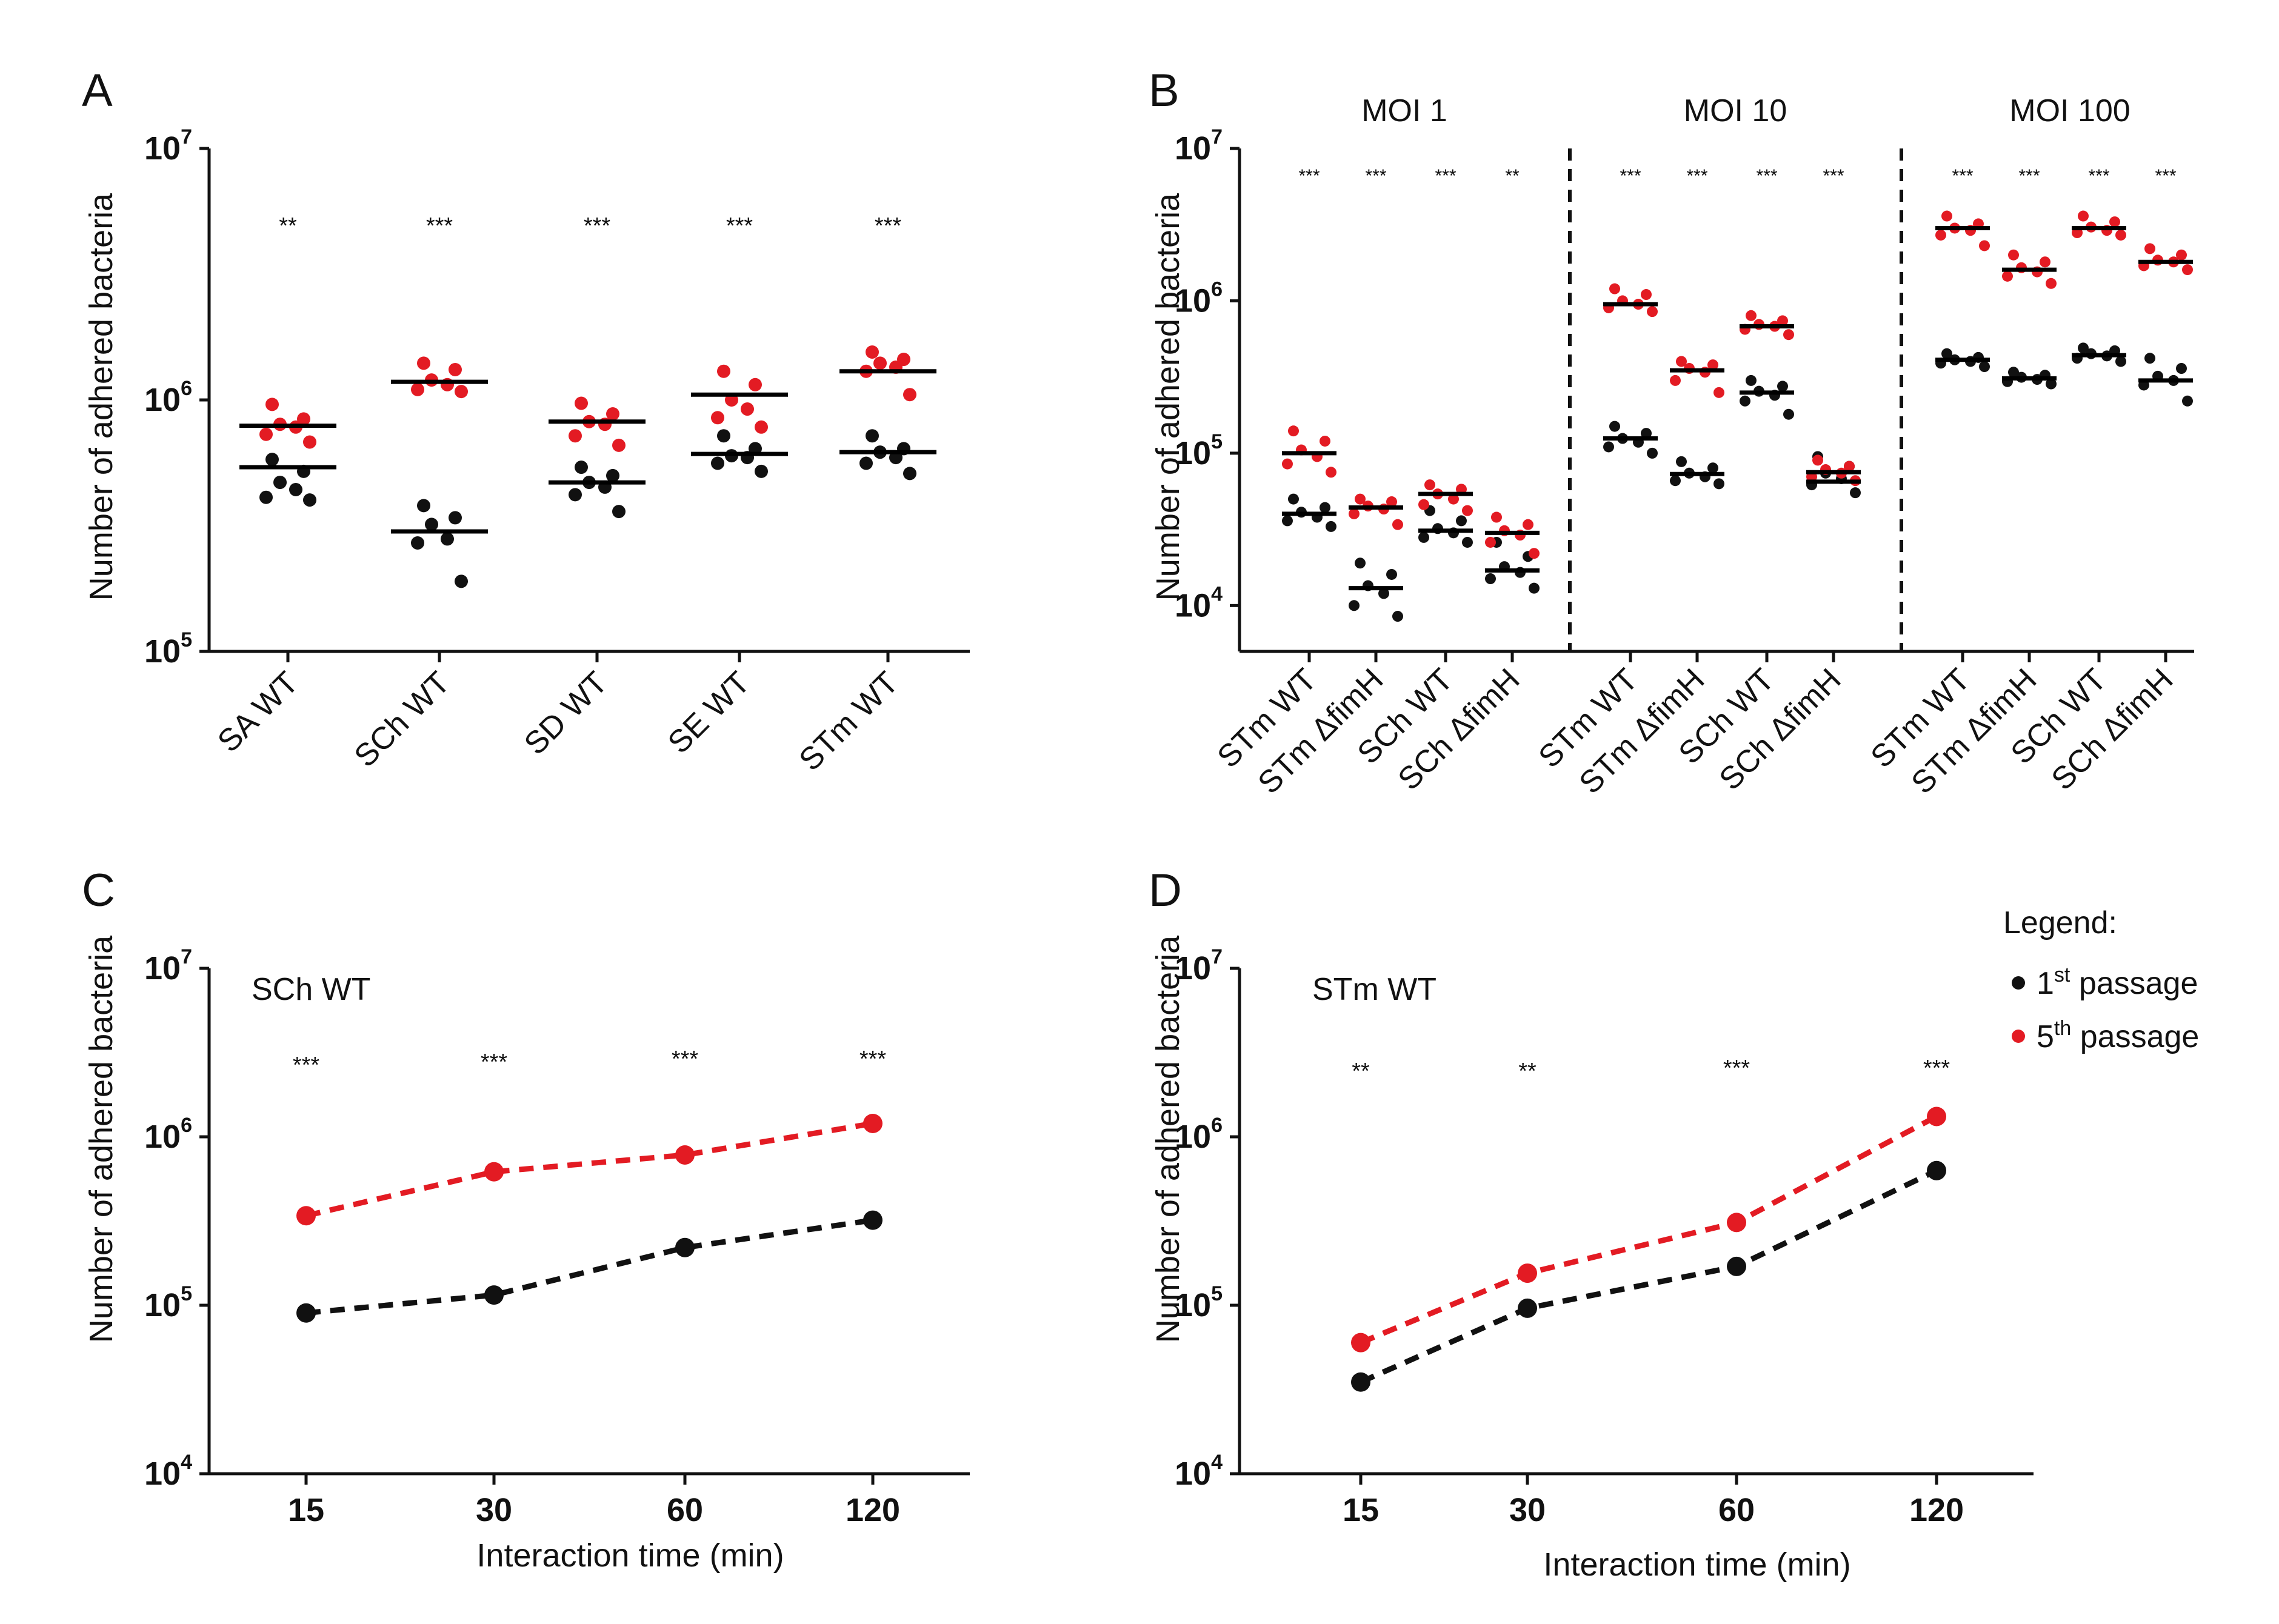 This screenshot has width=2279, height=1624. Describe the element at coordinates (168, 146) in the screenshot. I see `y-tick-label: 10⁷` at that location.